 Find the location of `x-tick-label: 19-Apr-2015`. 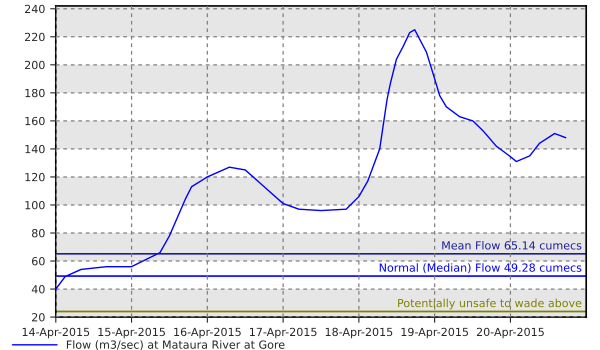

x-tick-label: 19-Apr-2015 is located at coordinates (435, 333).